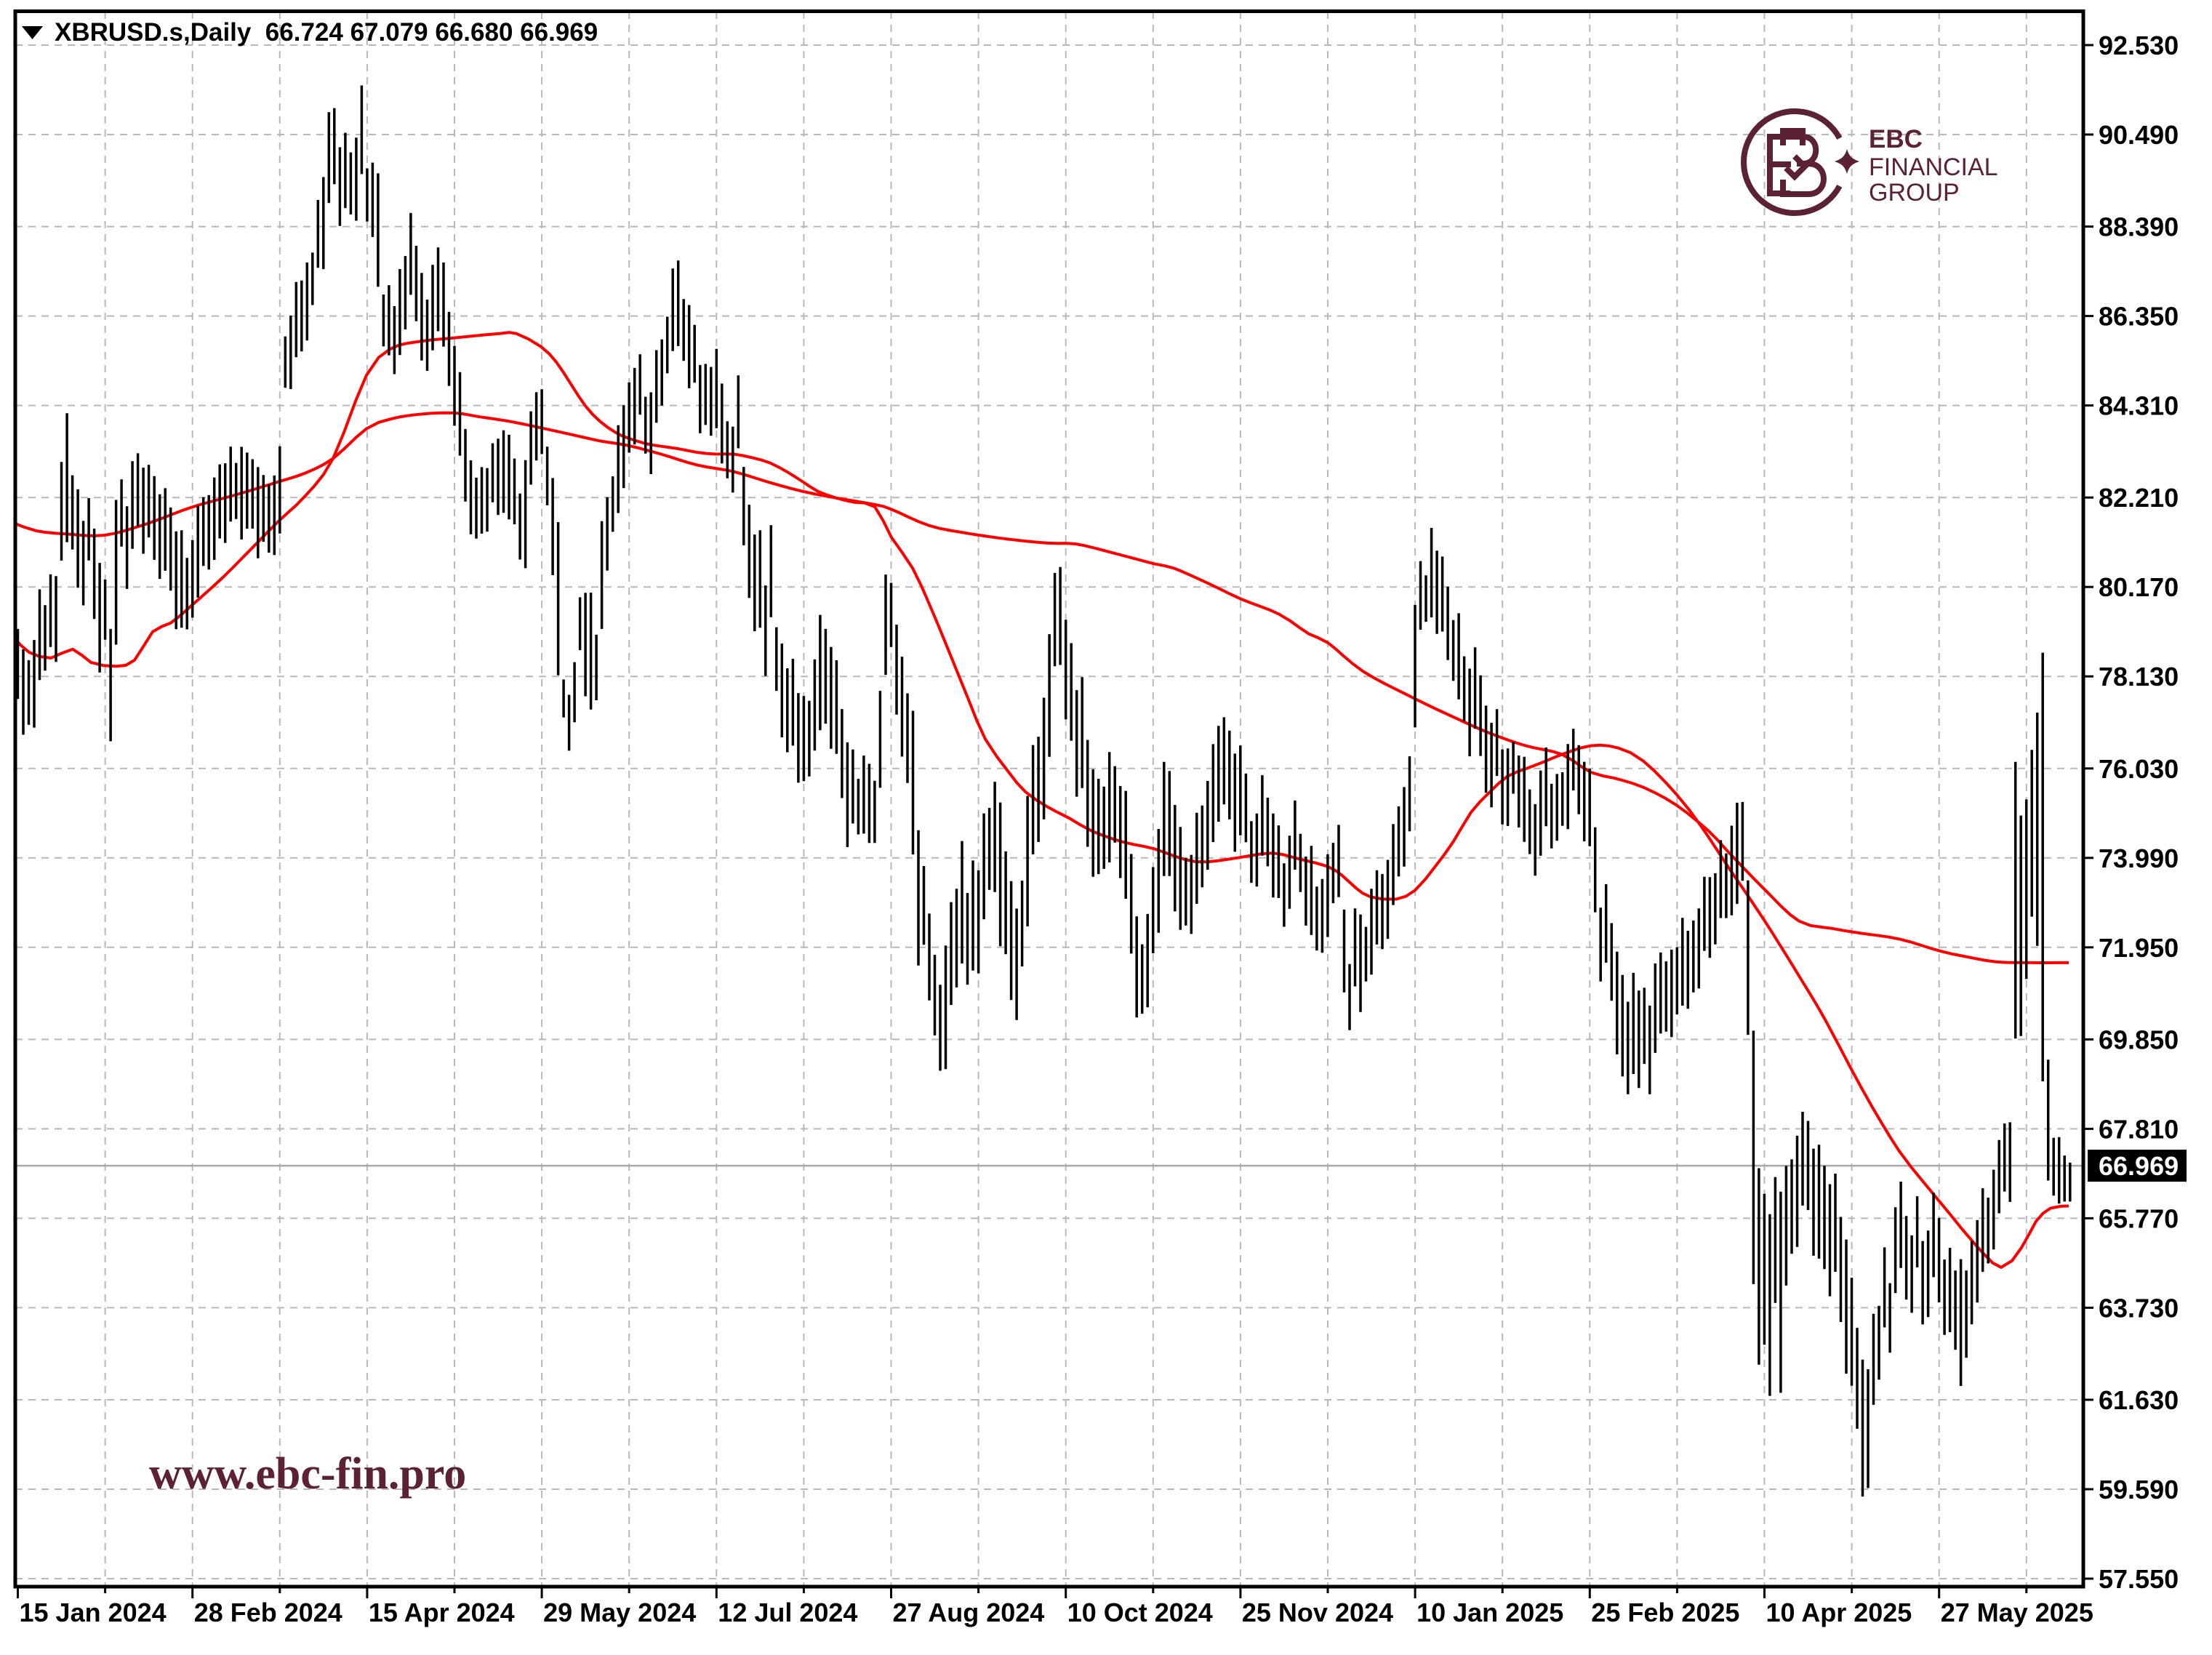  I want to click on svg-text: 71.950, so click(2139, 948).